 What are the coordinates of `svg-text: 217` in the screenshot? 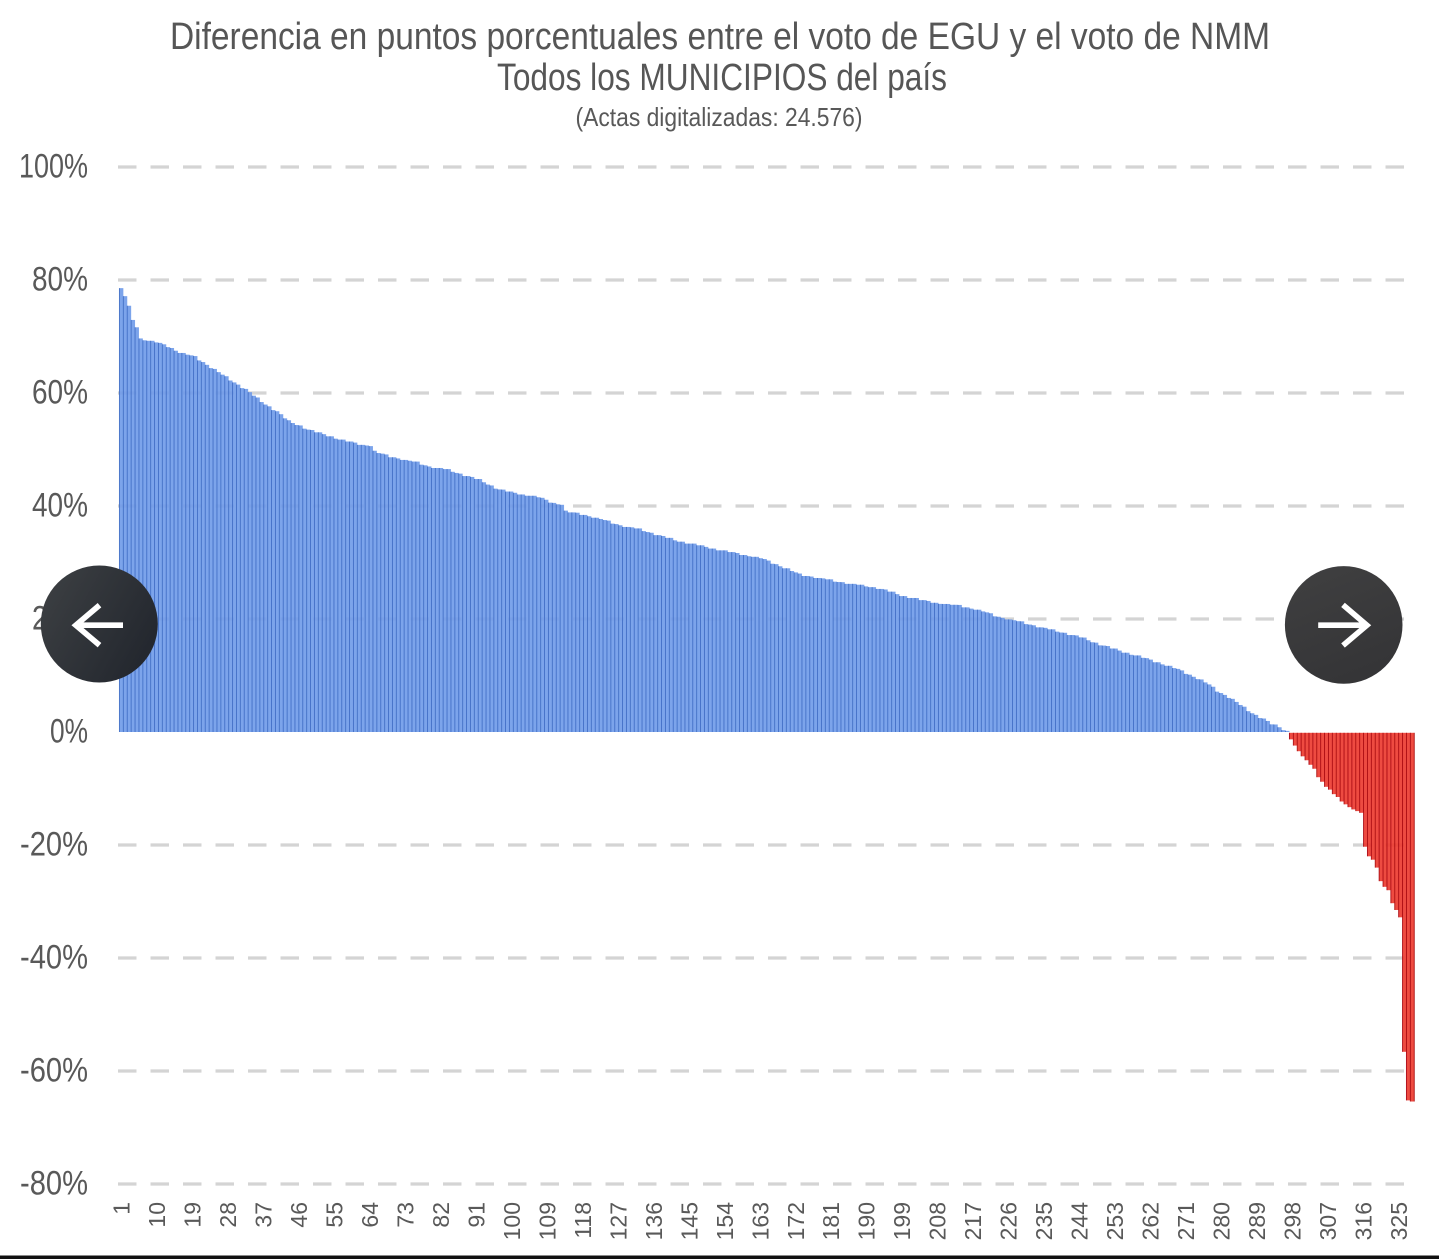 It's located at (973, 1221).